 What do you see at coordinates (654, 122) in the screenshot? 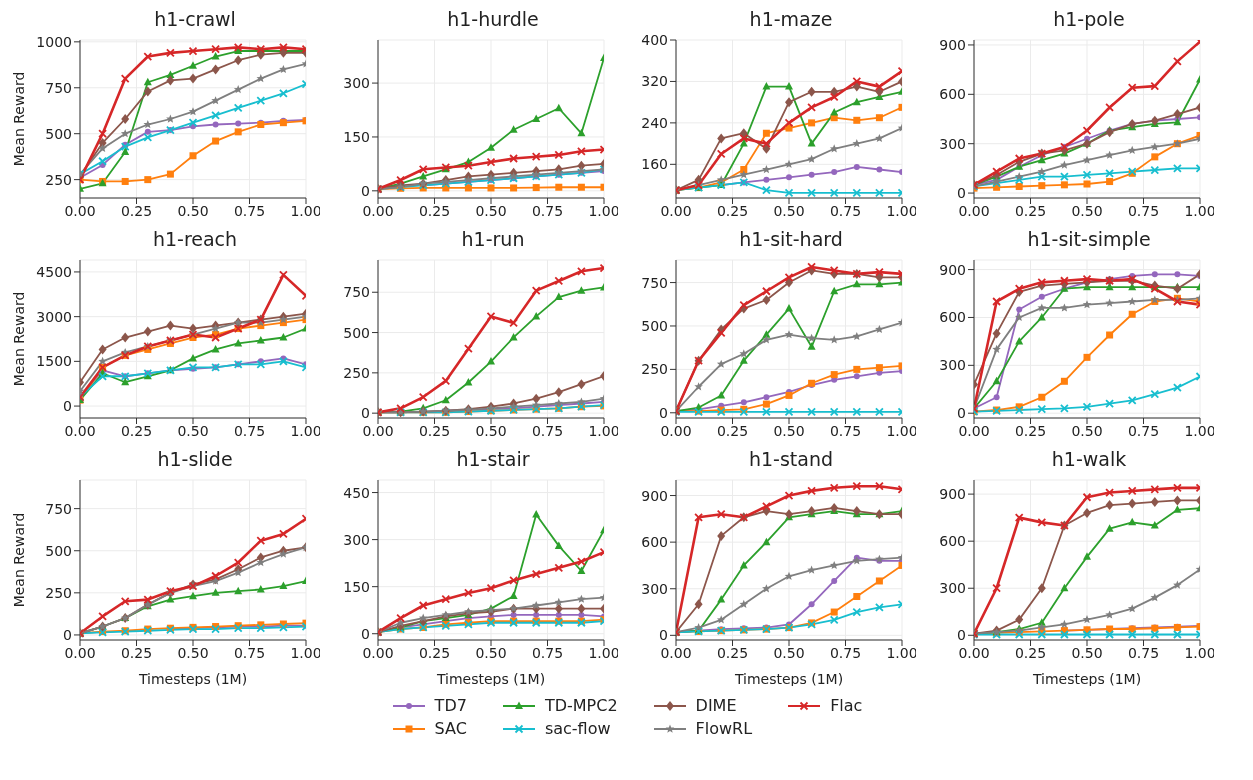
I see `y-tick-label: 240` at bounding box center [654, 122].